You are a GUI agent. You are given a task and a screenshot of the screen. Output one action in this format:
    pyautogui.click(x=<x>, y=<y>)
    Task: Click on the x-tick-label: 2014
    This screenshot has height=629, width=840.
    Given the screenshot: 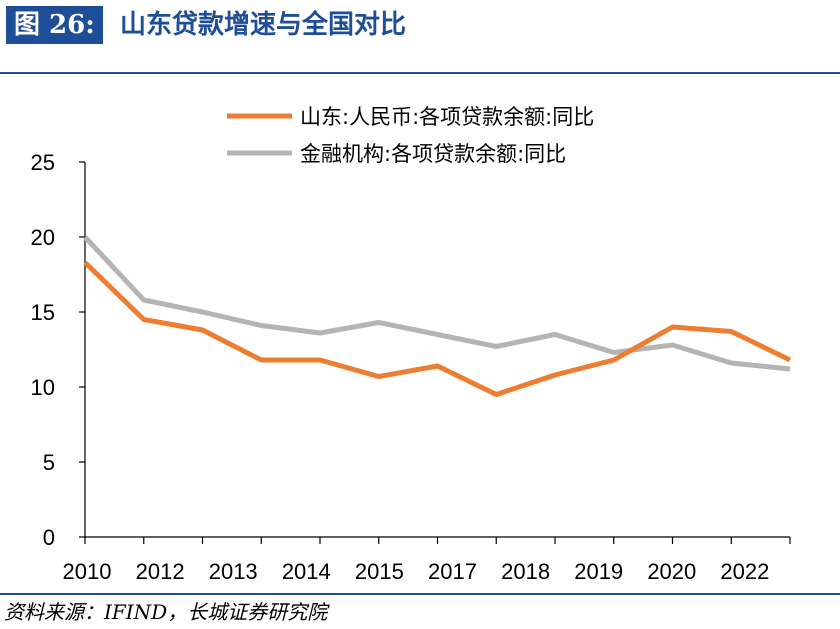 What is the action you would take?
    pyautogui.click(x=306, y=571)
    